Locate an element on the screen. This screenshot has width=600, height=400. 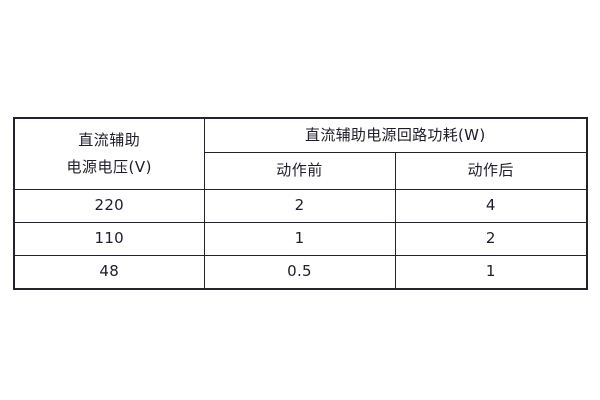
cell-after: 4 is located at coordinates (491, 206).